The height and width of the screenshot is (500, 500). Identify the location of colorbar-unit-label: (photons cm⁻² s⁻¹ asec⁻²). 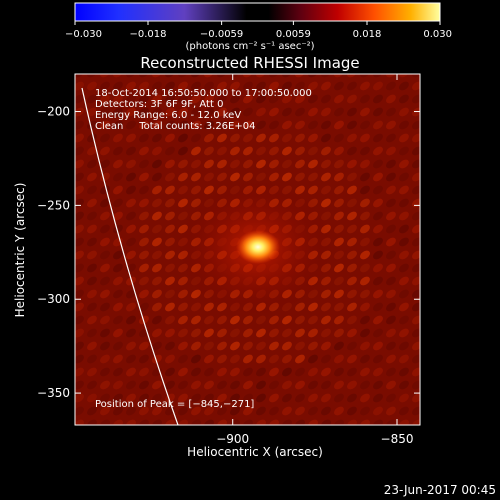
(249, 46).